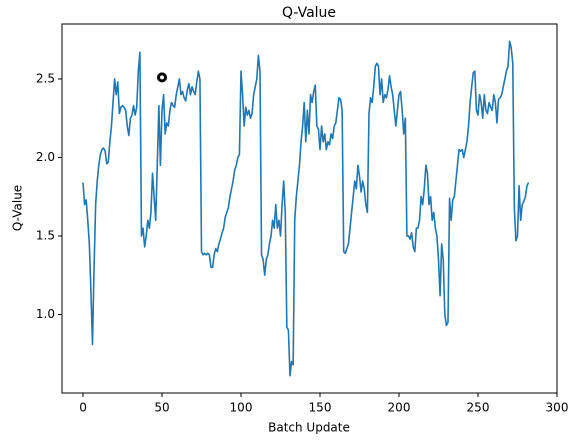 The height and width of the screenshot is (440, 574). What do you see at coordinates (45, 314) in the screenshot?
I see `y-tick-label: 1.0` at bounding box center [45, 314].